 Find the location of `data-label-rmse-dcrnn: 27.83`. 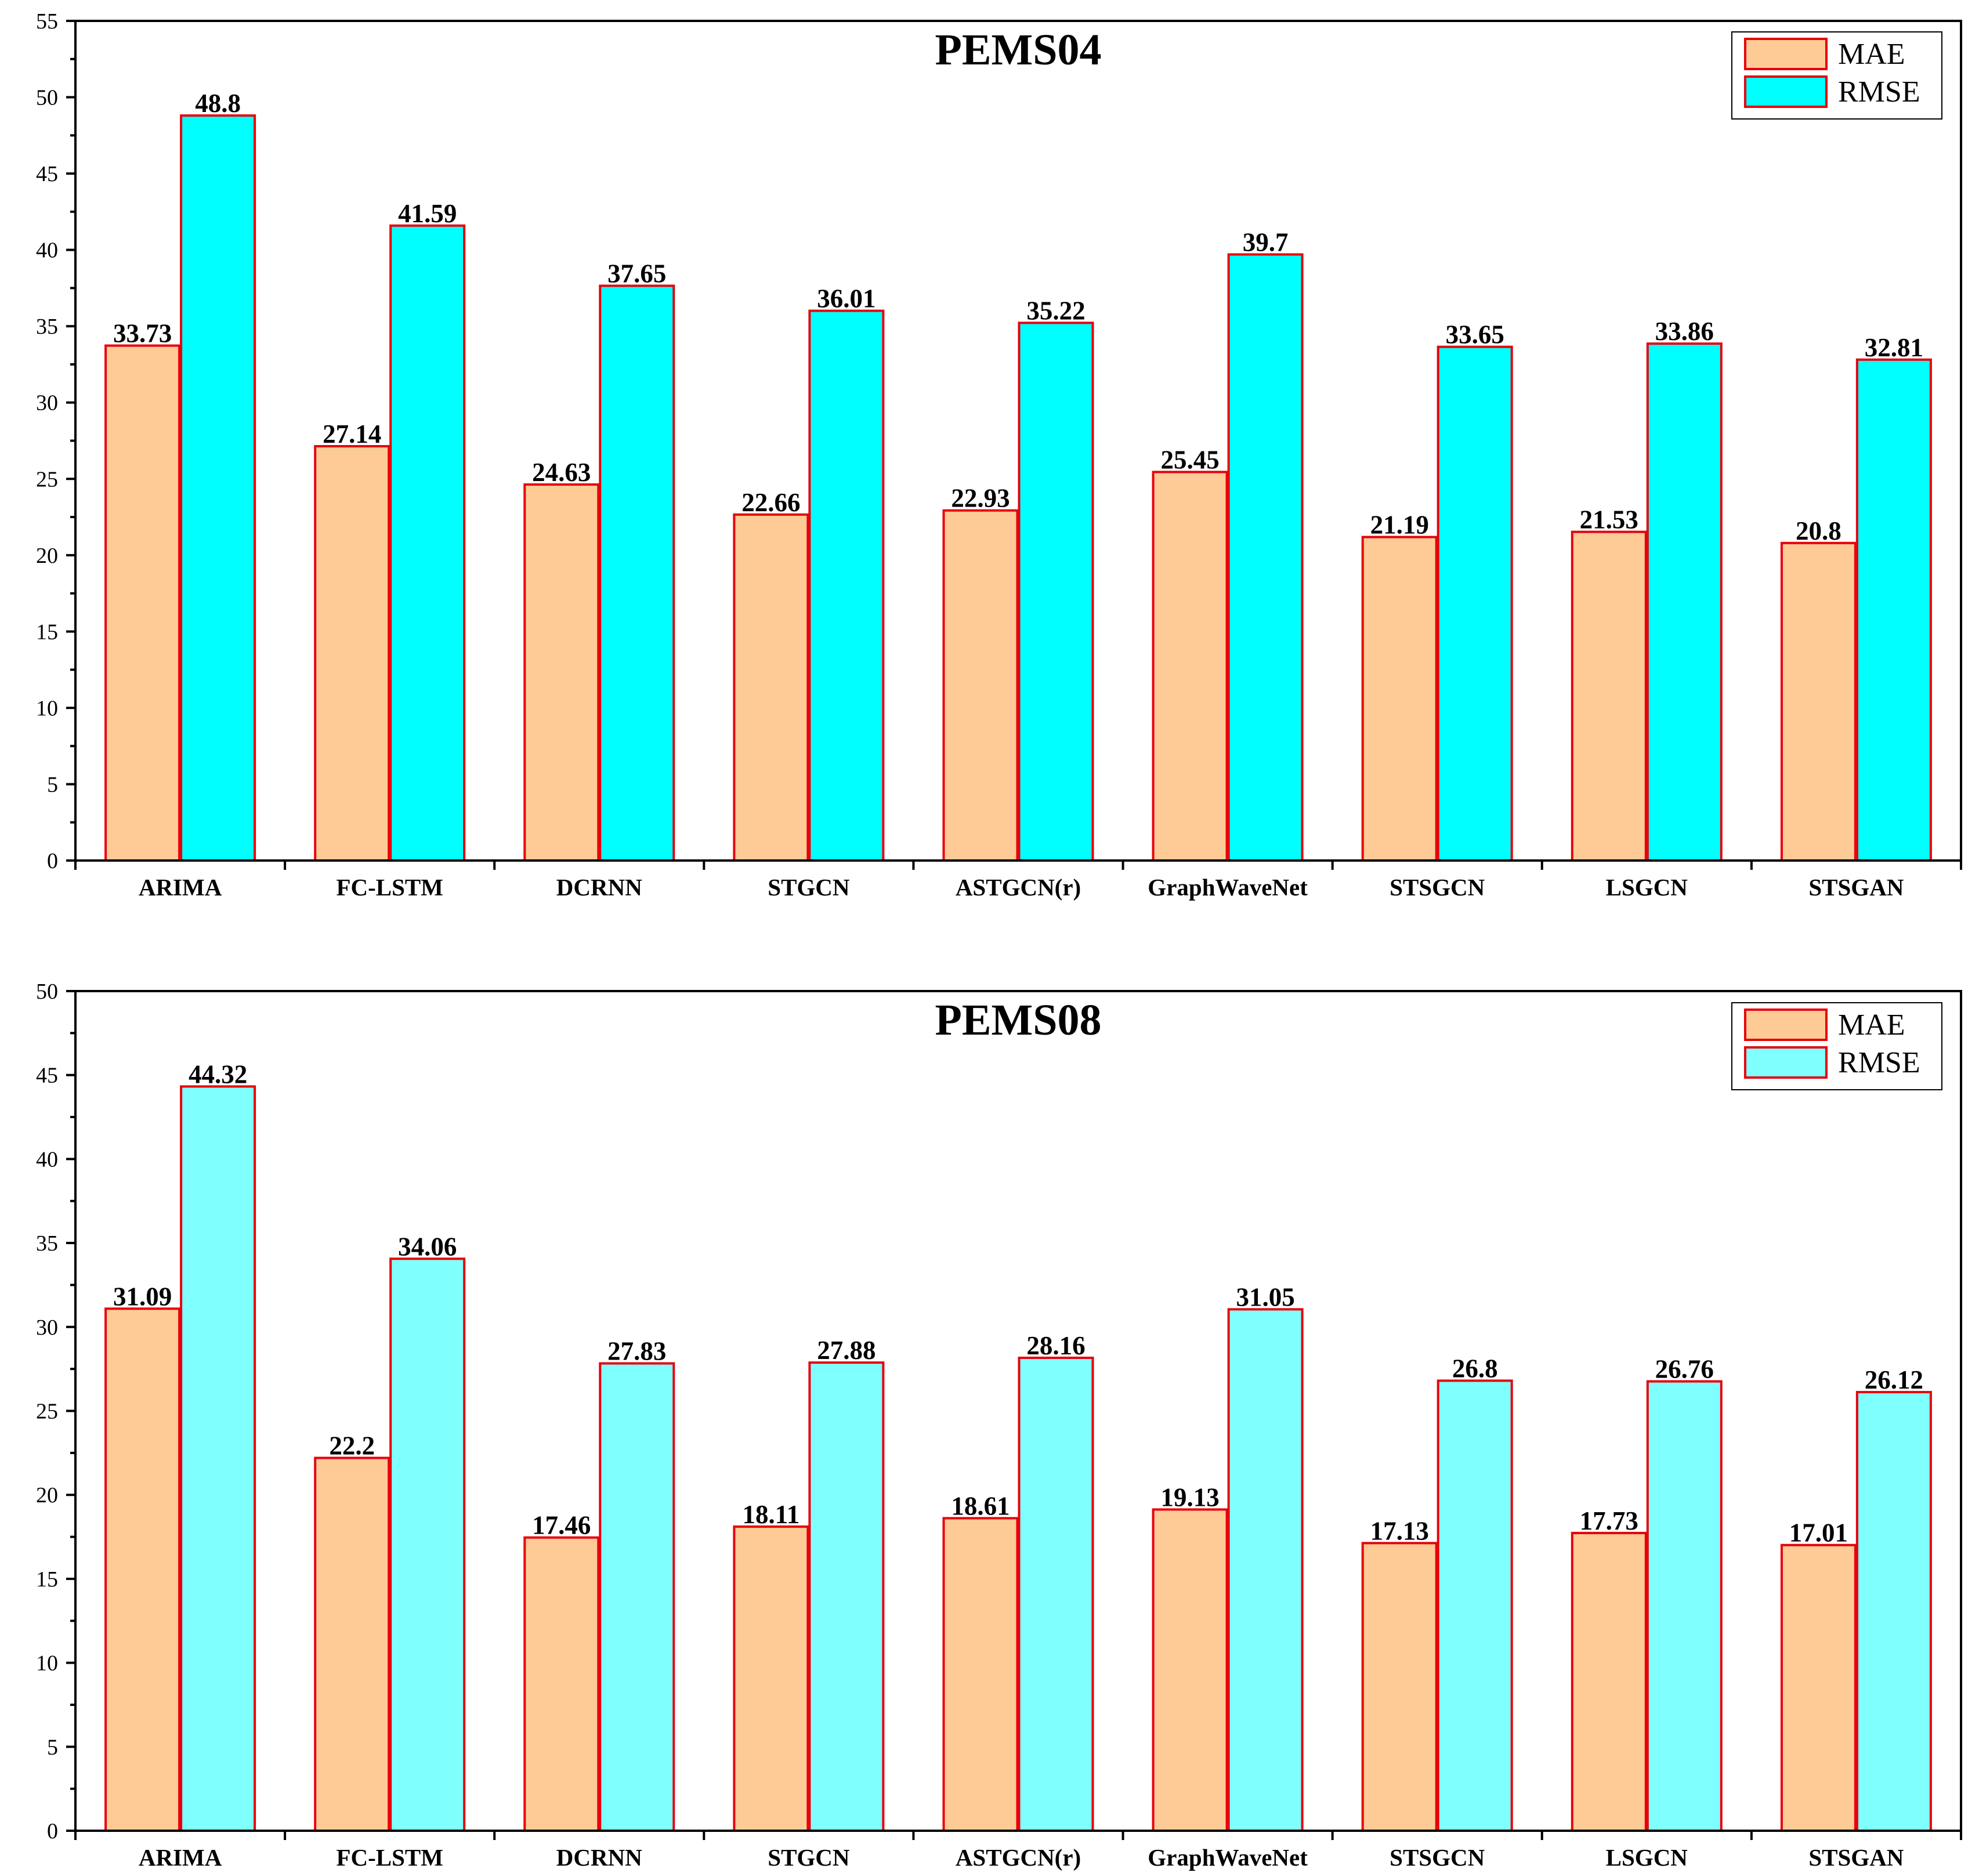

data-label-rmse-dcrnn: 27.83 is located at coordinates (637, 1351).